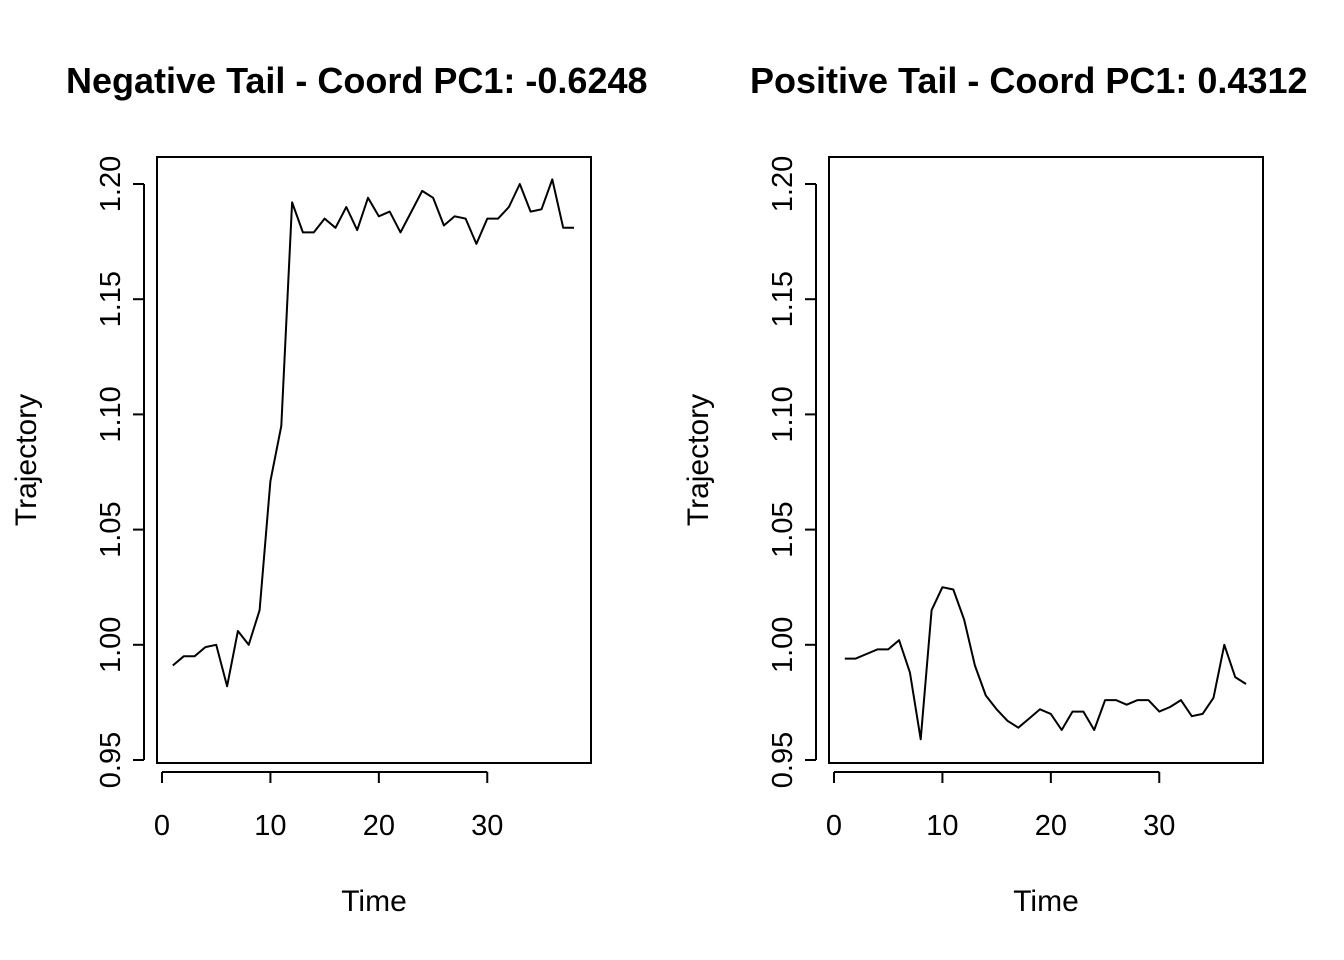  What do you see at coordinates (357, 80) in the screenshot?
I see `chart-title: Negative Tail - Coord PC1: -0.6248` at bounding box center [357, 80].